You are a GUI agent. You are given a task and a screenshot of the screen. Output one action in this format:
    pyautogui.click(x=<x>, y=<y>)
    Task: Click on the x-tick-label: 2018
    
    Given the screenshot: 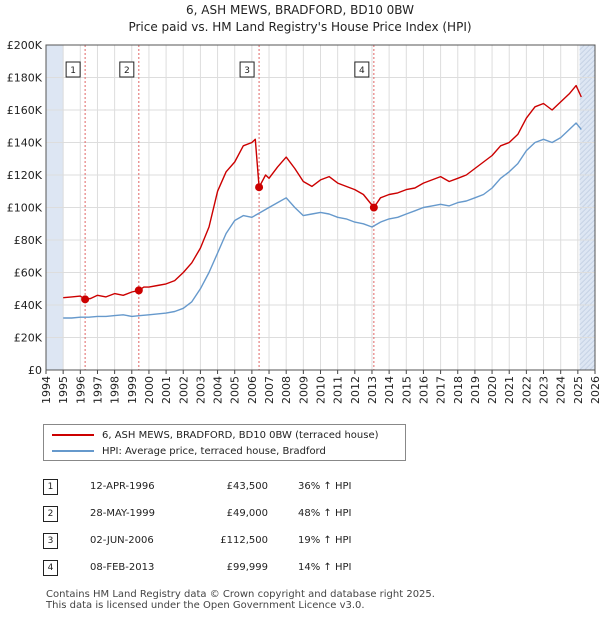 What is the action you would take?
    pyautogui.click(x=458, y=390)
    